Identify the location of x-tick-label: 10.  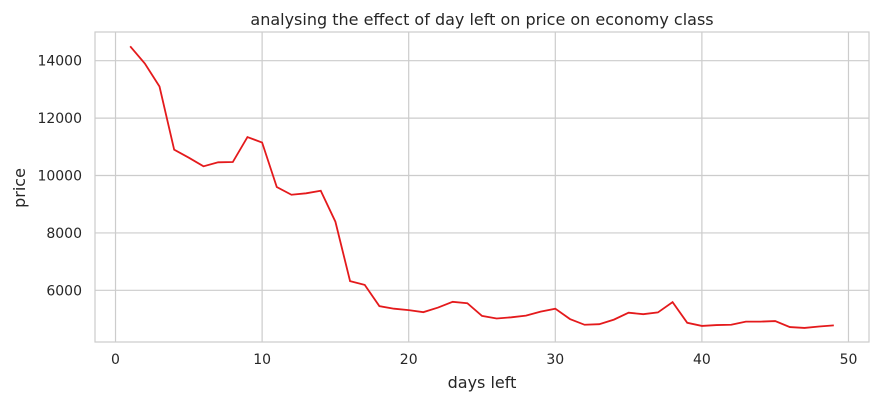
(262, 360).